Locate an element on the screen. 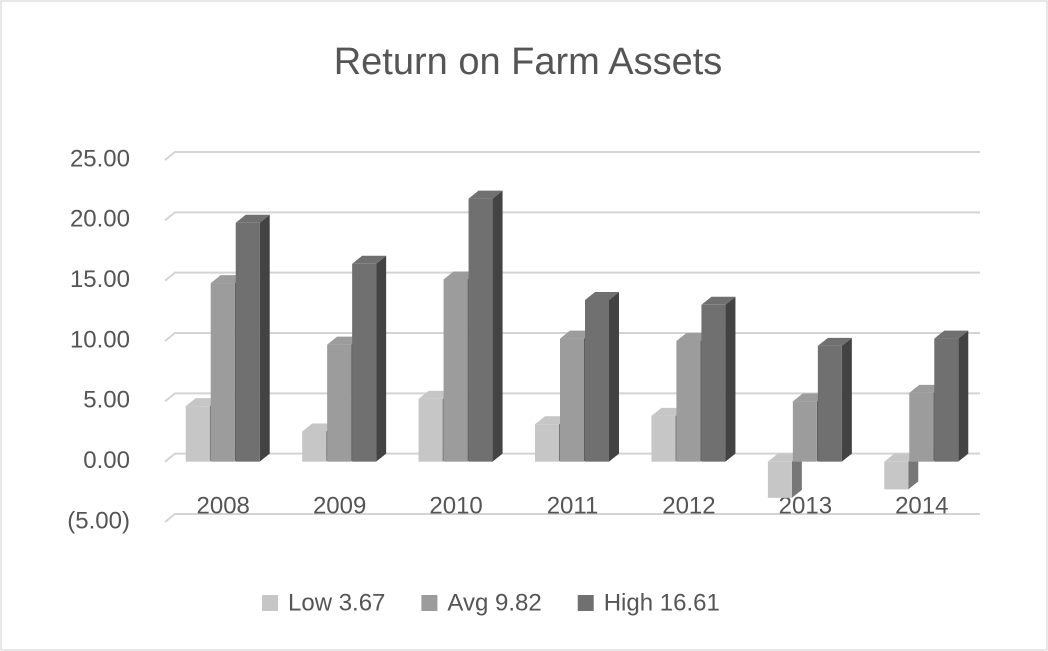 The width and height of the screenshot is (1048, 651). legend-label: Low 3.67 is located at coordinates (336, 602).